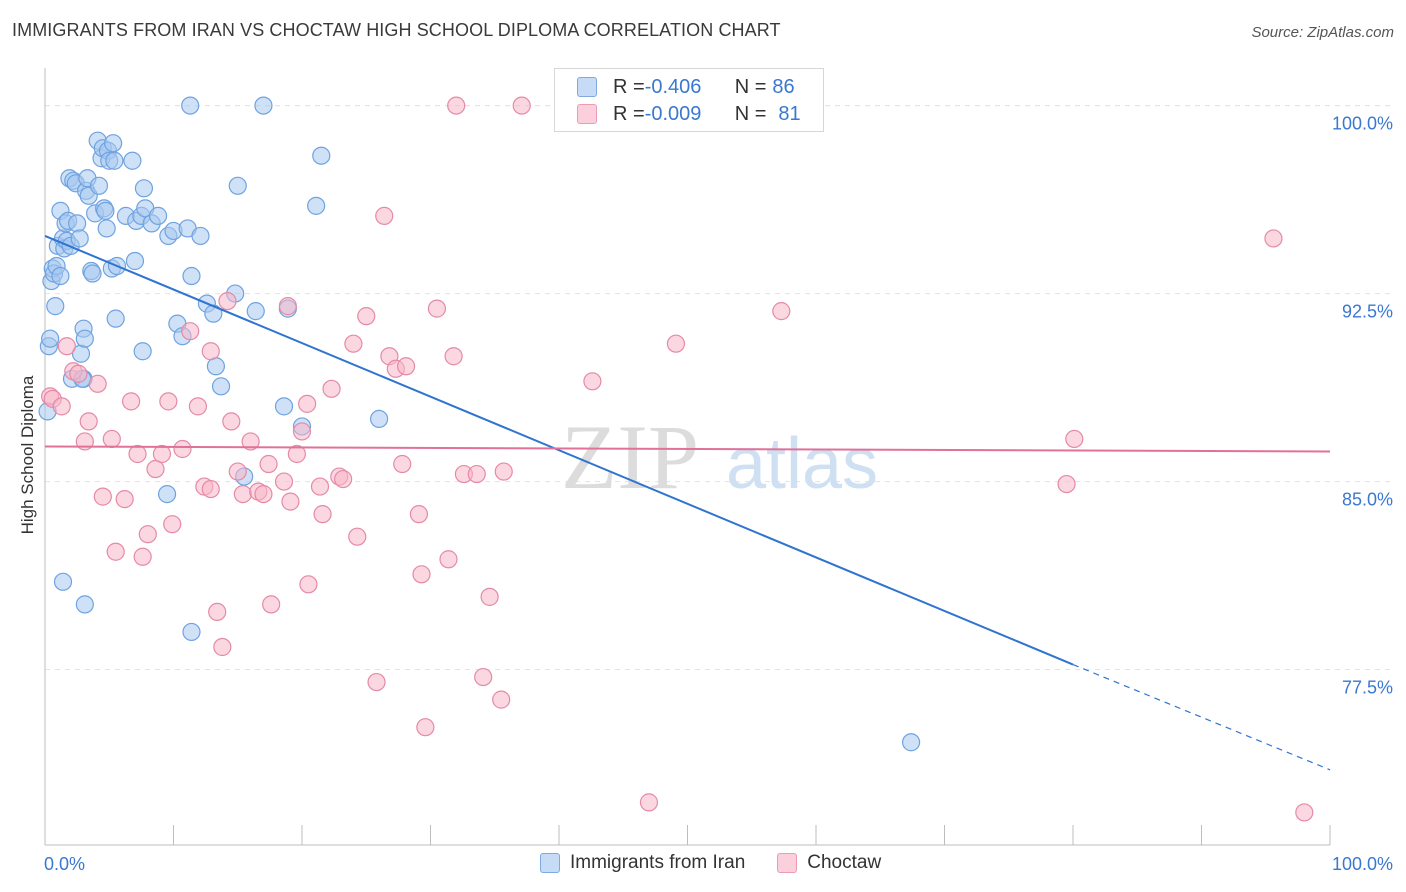 The width and height of the screenshot is (1406, 892). Describe the element at coordinates (1362, 124) in the screenshot. I see `y-tick-label: 100.0%` at that location.